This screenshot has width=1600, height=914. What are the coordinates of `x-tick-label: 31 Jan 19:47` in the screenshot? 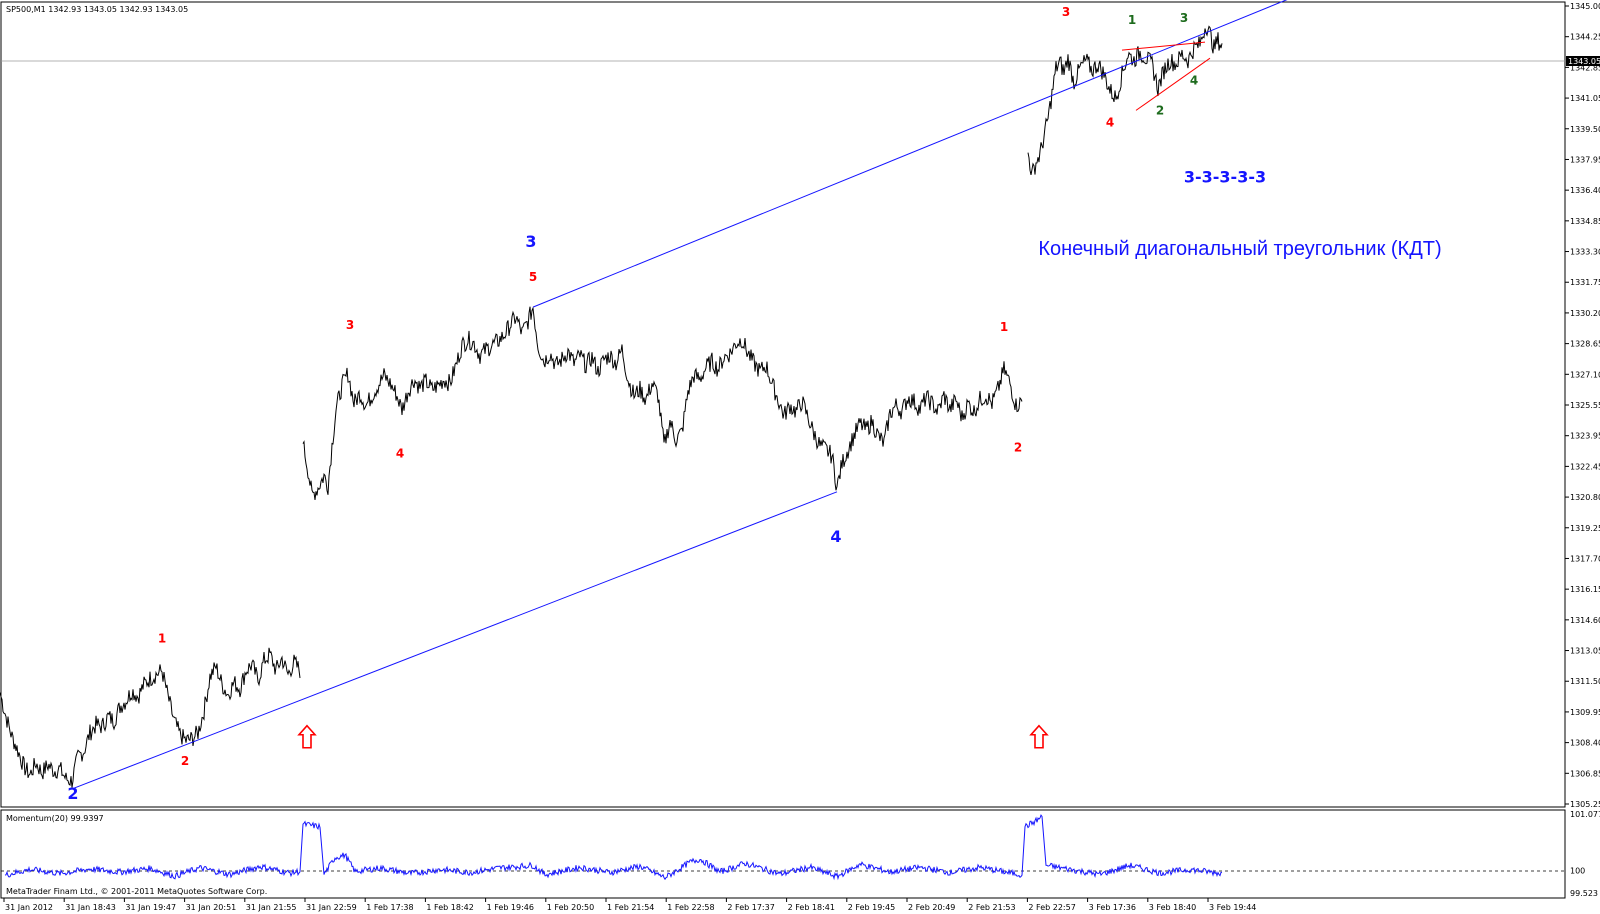 It's located at (150, 907).